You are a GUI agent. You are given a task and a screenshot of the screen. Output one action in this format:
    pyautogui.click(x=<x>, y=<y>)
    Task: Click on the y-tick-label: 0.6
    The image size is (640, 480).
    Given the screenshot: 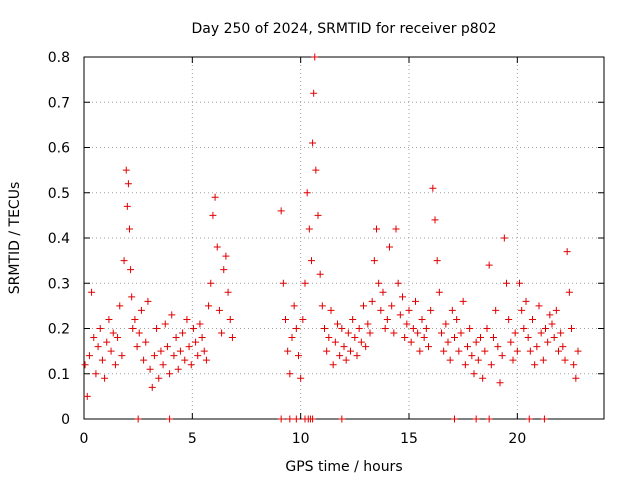 What is the action you would take?
    pyautogui.click(x=59, y=149)
    